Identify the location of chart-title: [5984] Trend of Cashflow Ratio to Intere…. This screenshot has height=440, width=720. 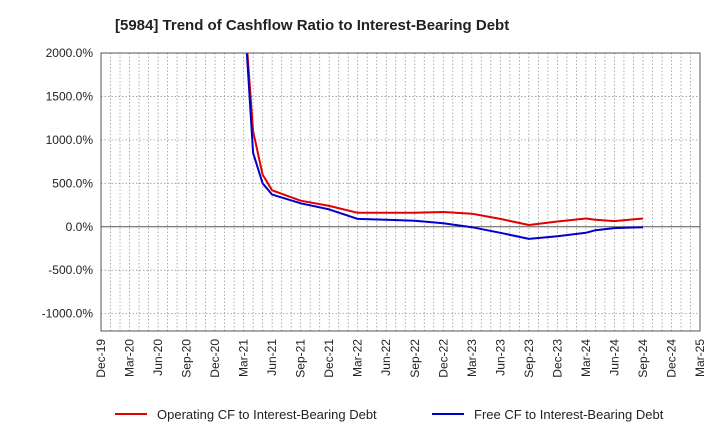
(312, 25).